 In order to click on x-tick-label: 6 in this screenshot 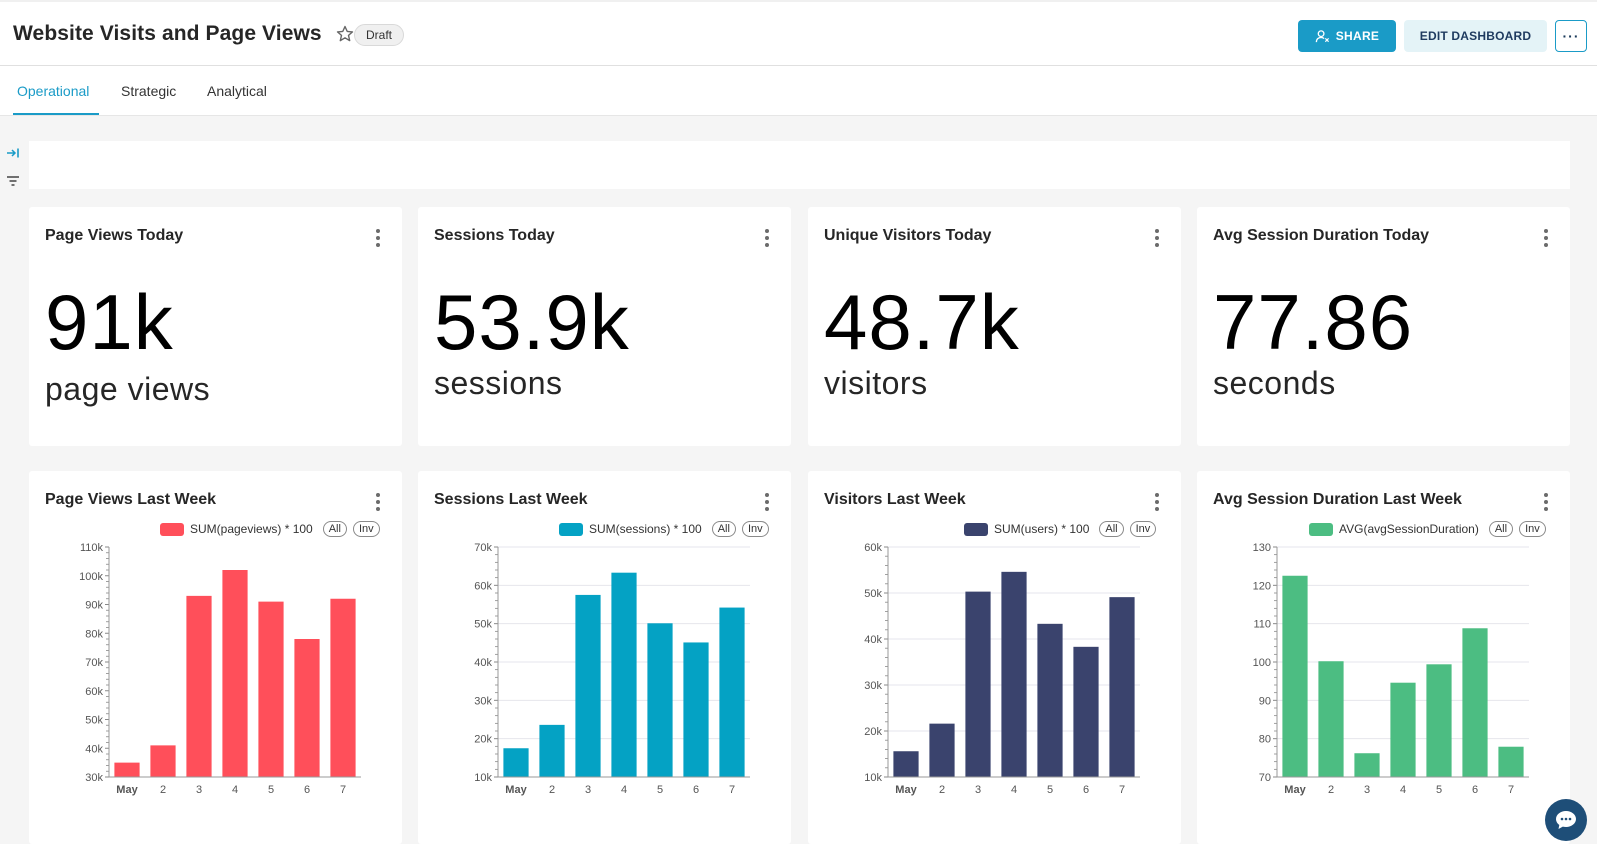, I will do `click(696, 790)`.